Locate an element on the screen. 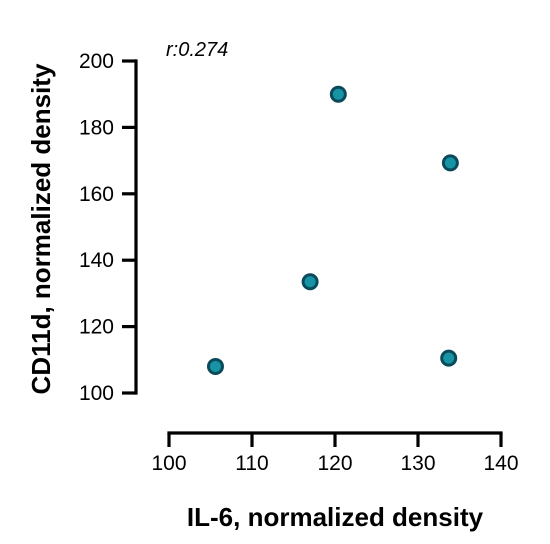 The width and height of the screenshot is (550, 544). y-tick-label: 200 is located at coordinates (96, 61).